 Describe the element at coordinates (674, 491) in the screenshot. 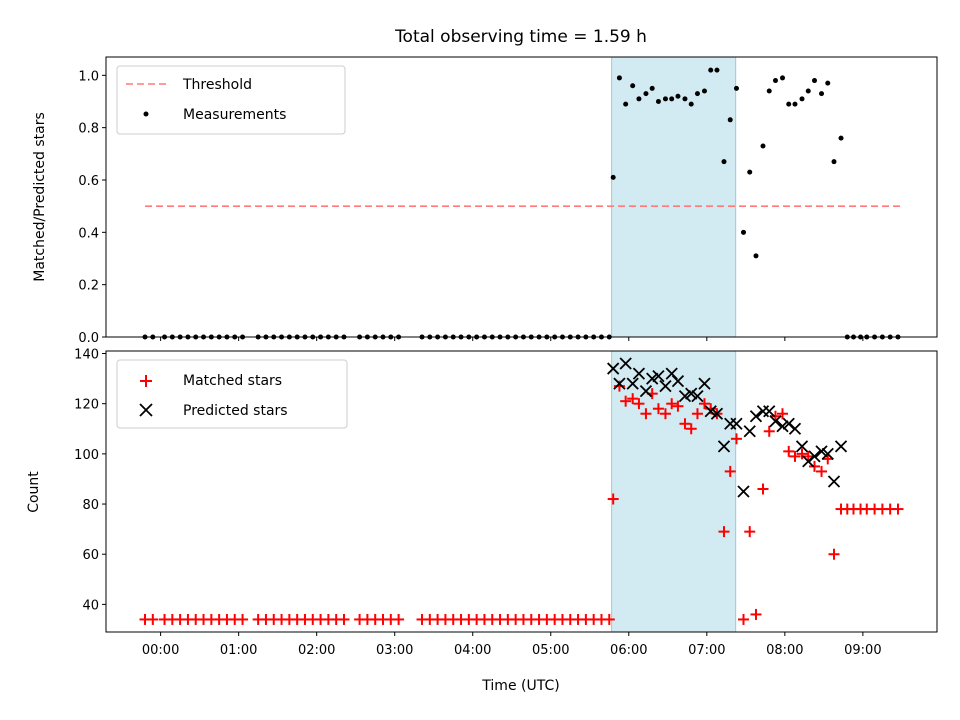

I see `highlight-span-bottom` at that location.